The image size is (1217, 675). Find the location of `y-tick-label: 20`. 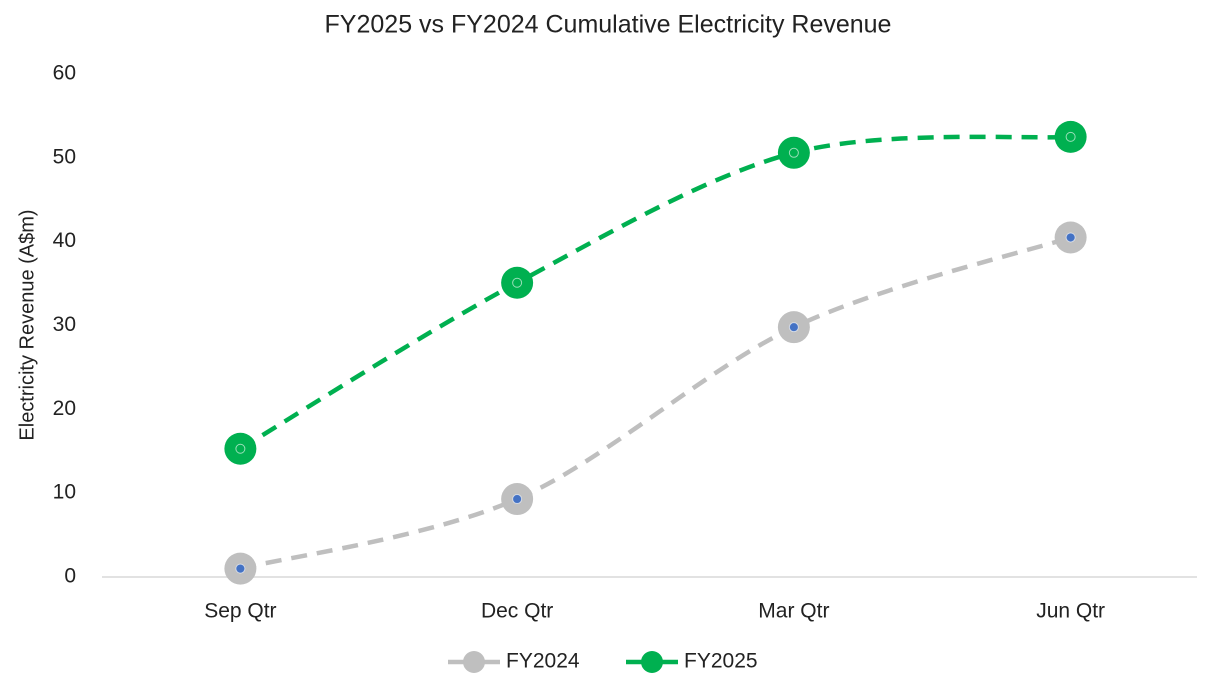

y-tick-label: 20 is located at coordinates (64, 408).